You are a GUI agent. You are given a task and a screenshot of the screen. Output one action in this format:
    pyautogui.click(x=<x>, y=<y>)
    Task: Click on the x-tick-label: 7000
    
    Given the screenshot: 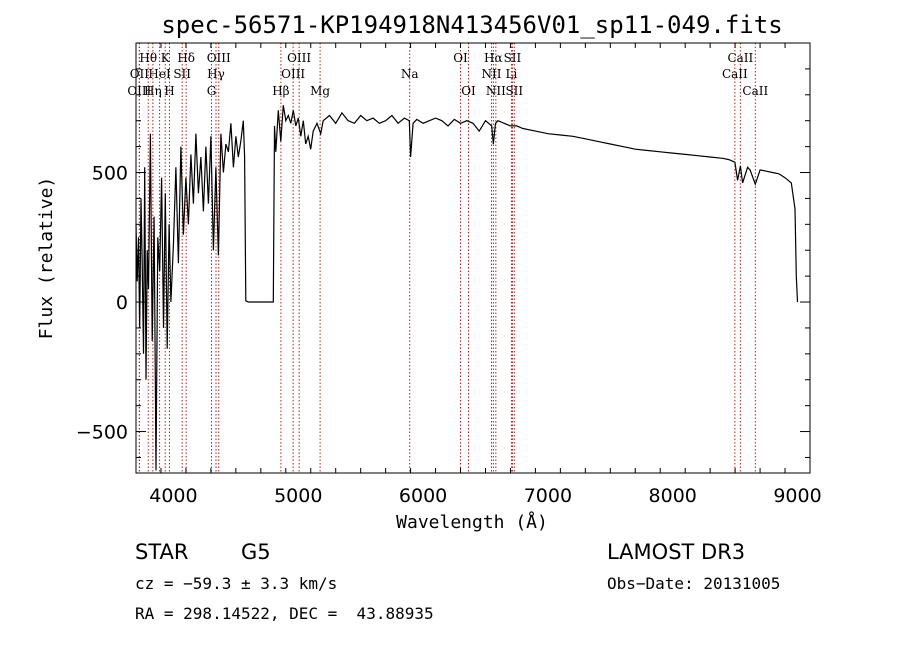 What is the action you would take?
    pyautogui.click(x=548, y=496)
    